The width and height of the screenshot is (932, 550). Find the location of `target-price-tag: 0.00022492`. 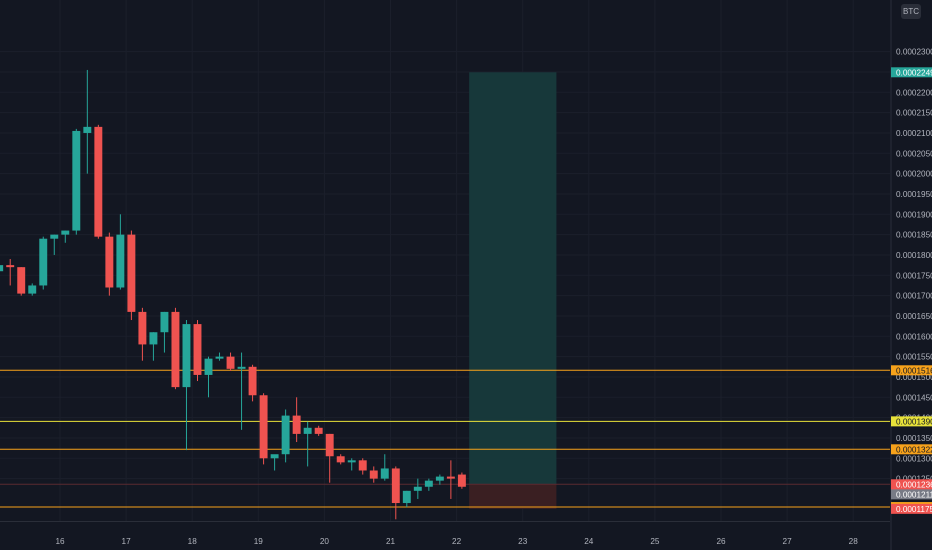

target-price-tag: 0.00022492 is located at coordinates (914, 72).